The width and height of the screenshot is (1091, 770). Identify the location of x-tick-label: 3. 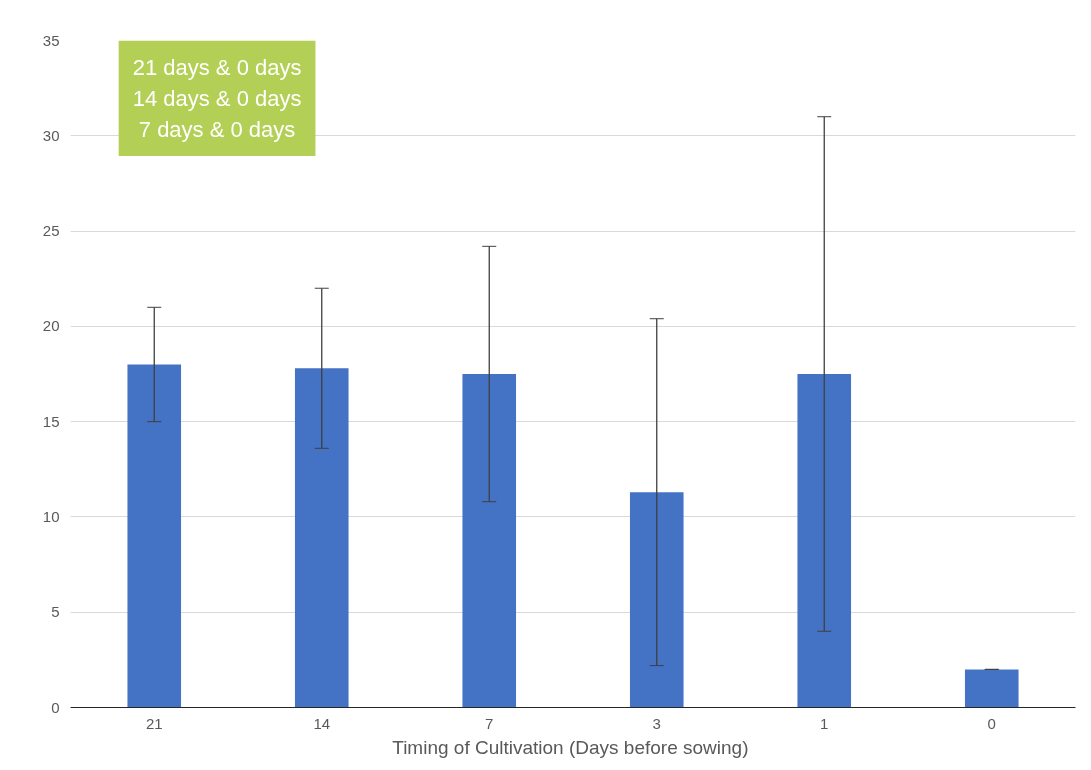
(656, 723).